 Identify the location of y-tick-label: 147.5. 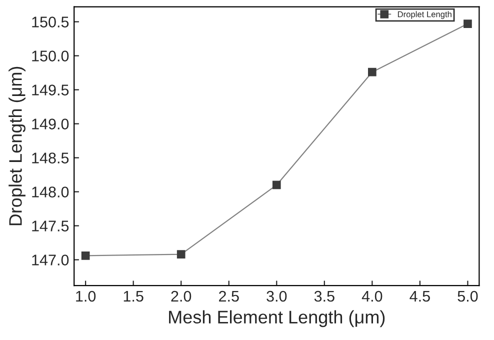
(50, 226).